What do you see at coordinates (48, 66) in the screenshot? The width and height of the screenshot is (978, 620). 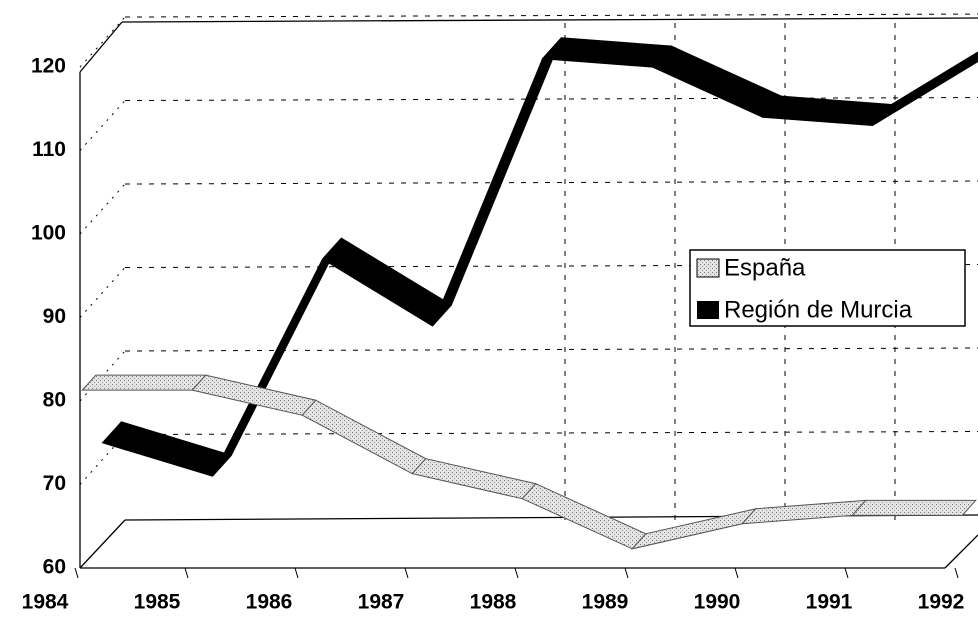 I see `y-tick-label: 120` at bounding box center [48, 66].